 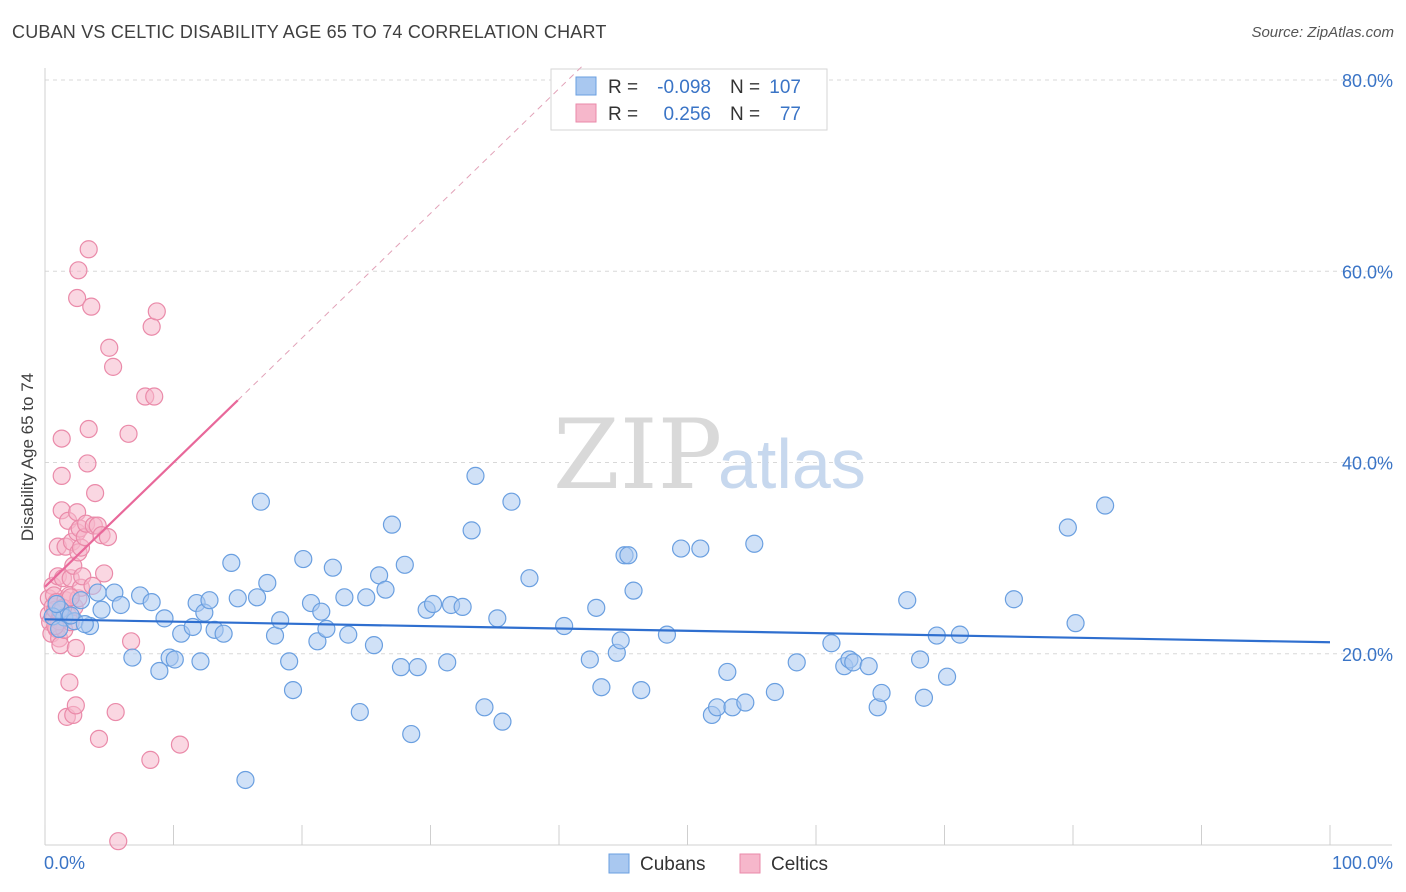 I want to click on legend-box, so click(x=689, y=99).